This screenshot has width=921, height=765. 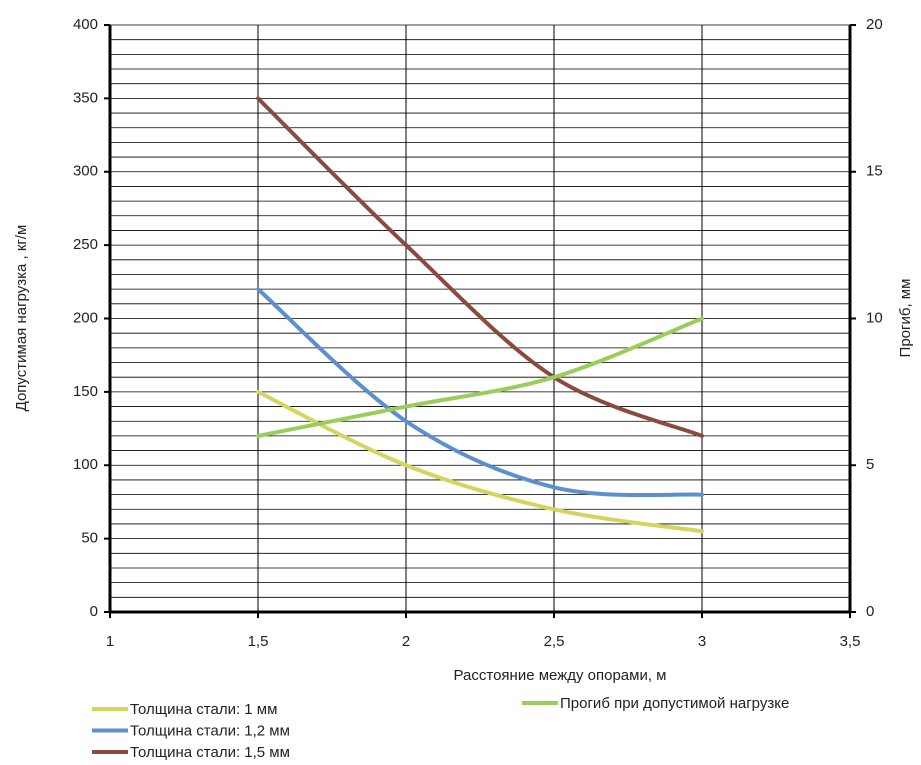 I want to click on y-tick-label: 150, so click(x=85, y=391).